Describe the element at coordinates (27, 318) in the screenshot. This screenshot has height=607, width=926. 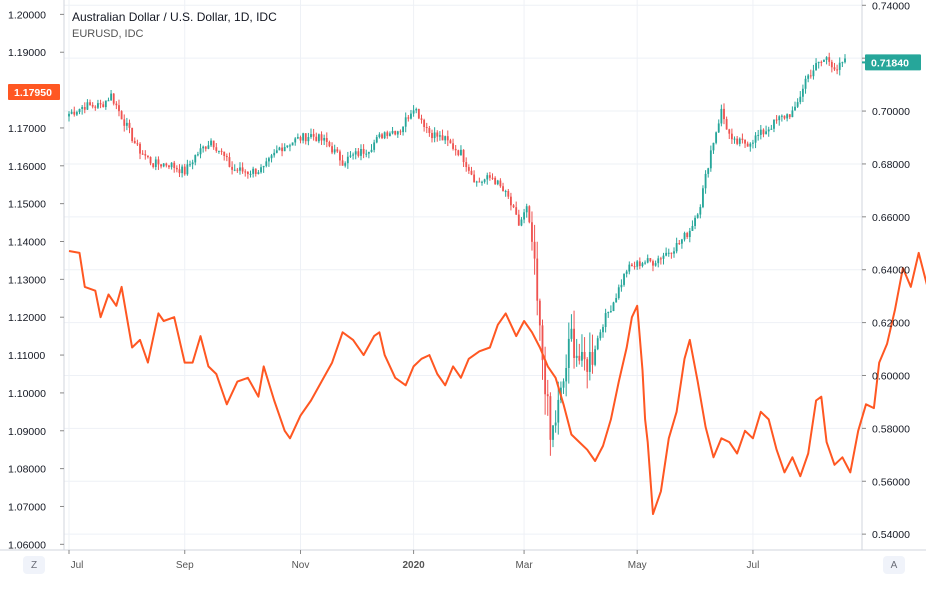
I see `left-tick-label: 1.12000` at that location.